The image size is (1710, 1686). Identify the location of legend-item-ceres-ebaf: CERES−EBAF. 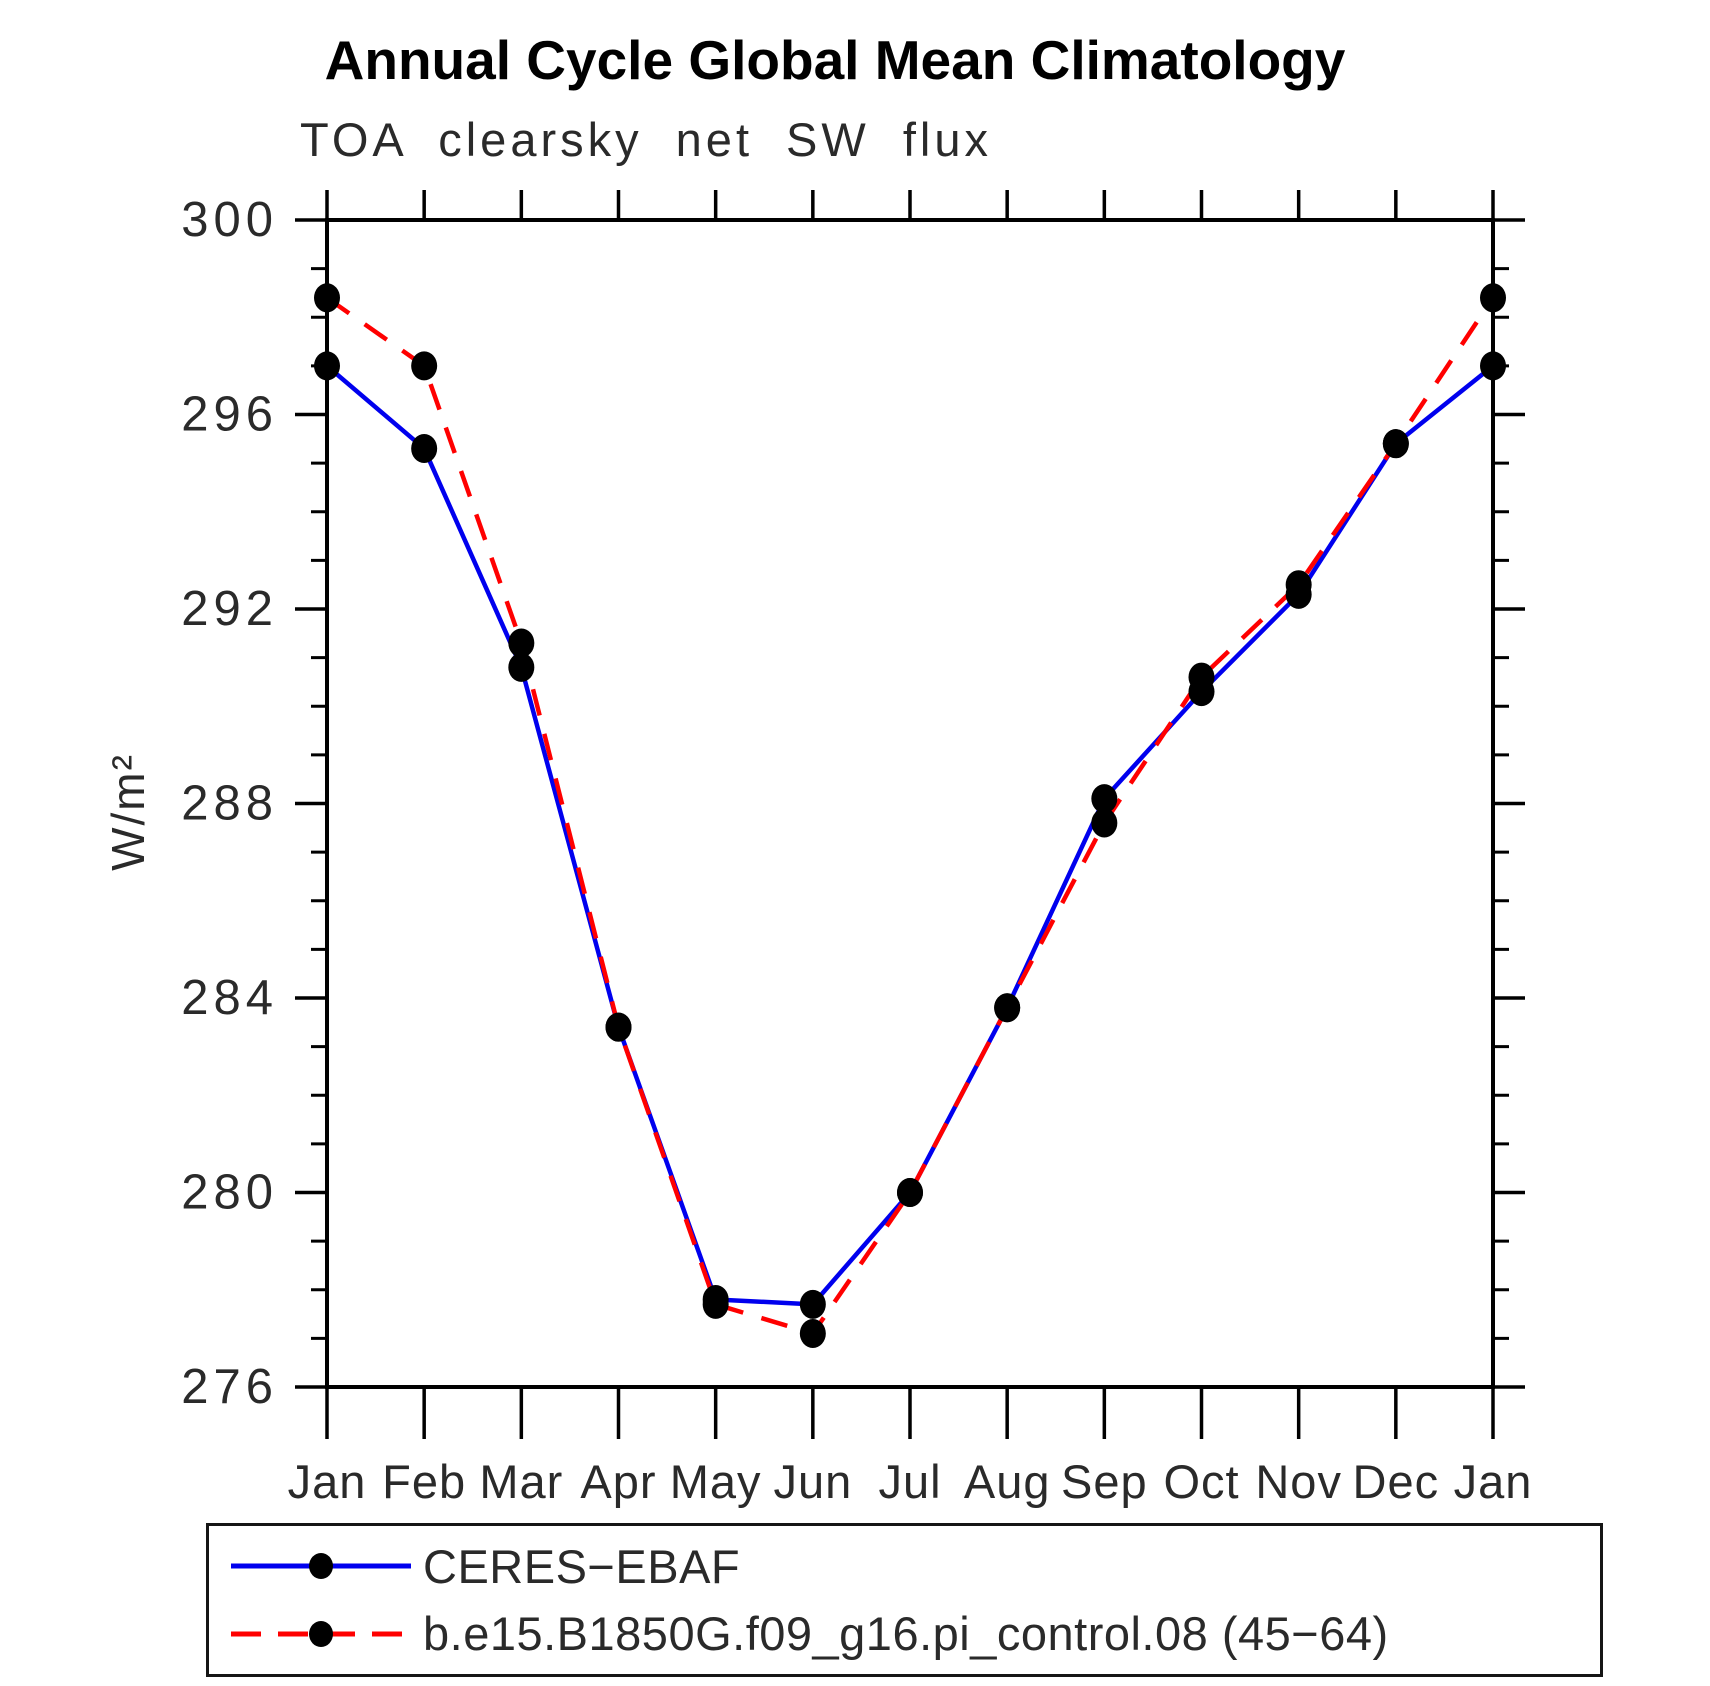
(912, 1566).